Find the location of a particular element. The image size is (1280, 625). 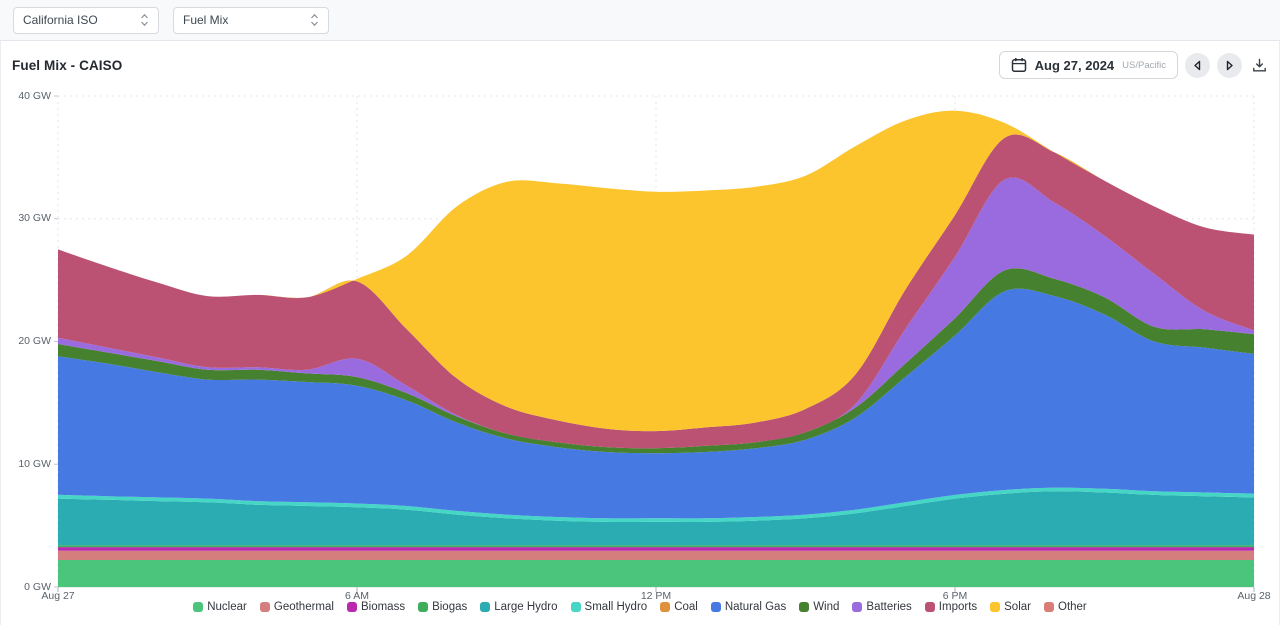

legend-swatch-imports is located at coordinates (929, 607).